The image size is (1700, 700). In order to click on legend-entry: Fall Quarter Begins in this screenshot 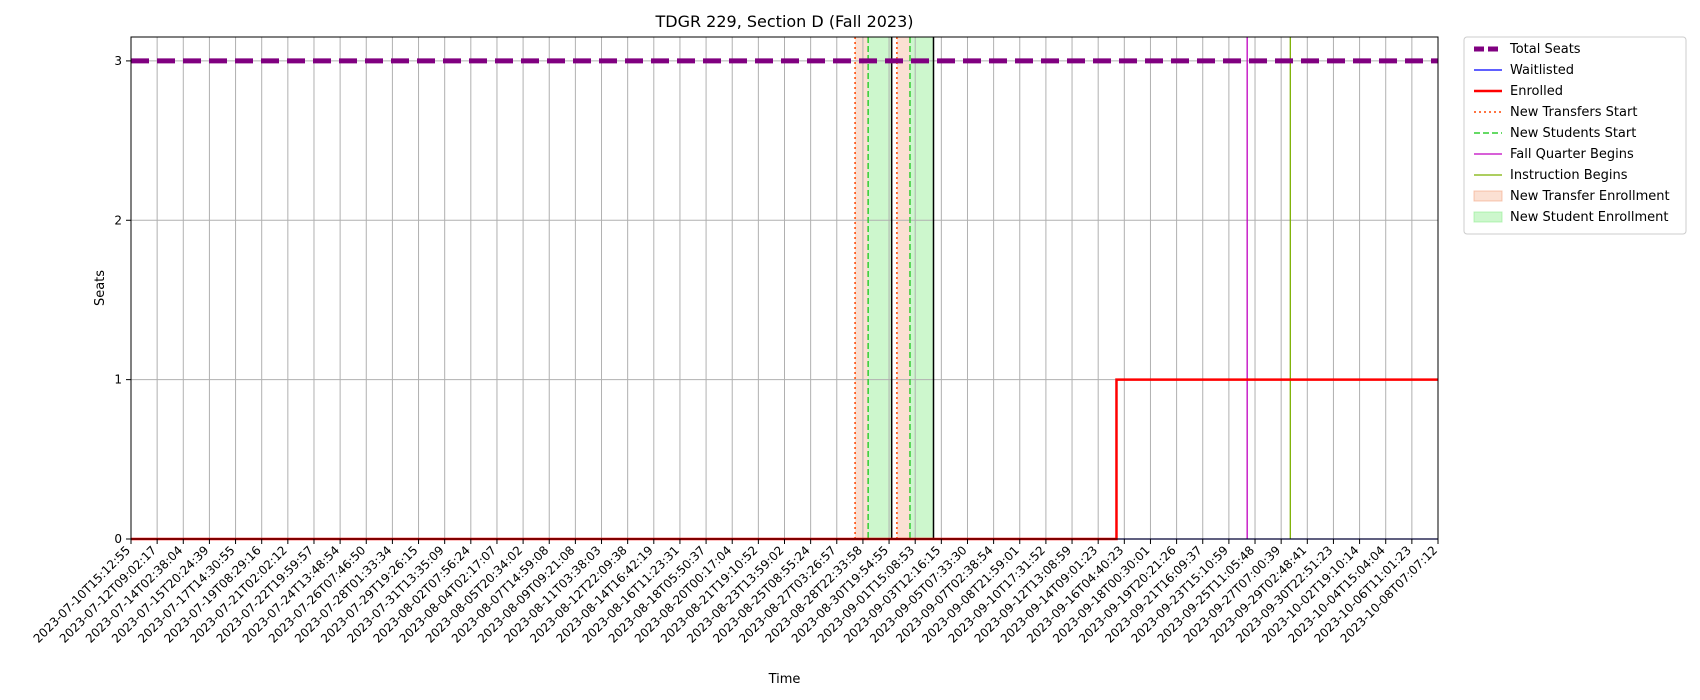, I will do `click(1572, 154)`.